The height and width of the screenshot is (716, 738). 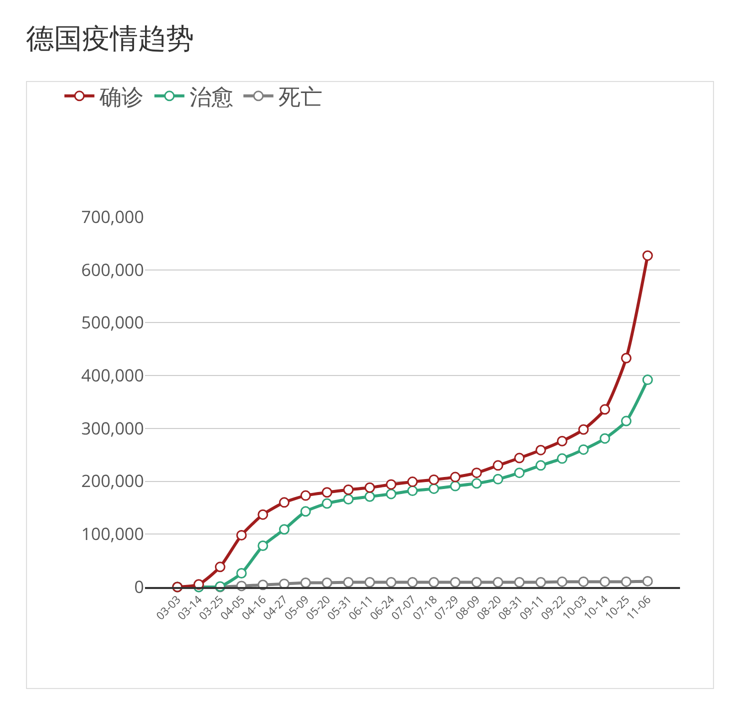 What do you see at coordinates (112, 480) in the screenshot?
I see `y-tick-label: 200,000` at bounding box center [112, 480].